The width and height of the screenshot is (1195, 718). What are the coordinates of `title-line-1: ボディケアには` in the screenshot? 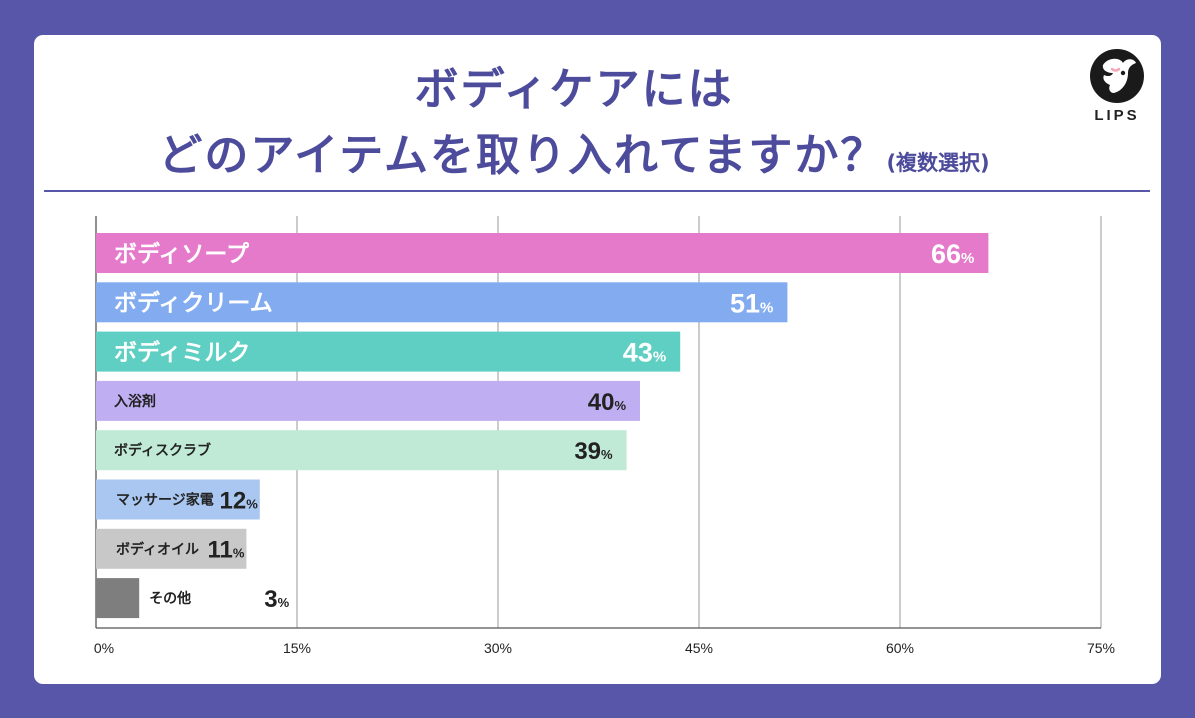 It's located at (574, 89).